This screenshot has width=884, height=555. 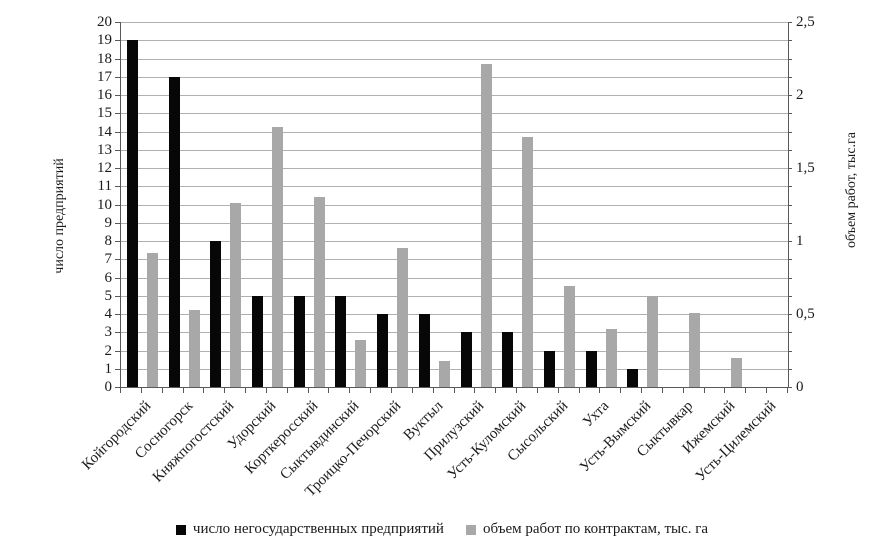 I want to click on legend-label-enterprises: число негосударственных предприятий, so click(x=318, y=529).